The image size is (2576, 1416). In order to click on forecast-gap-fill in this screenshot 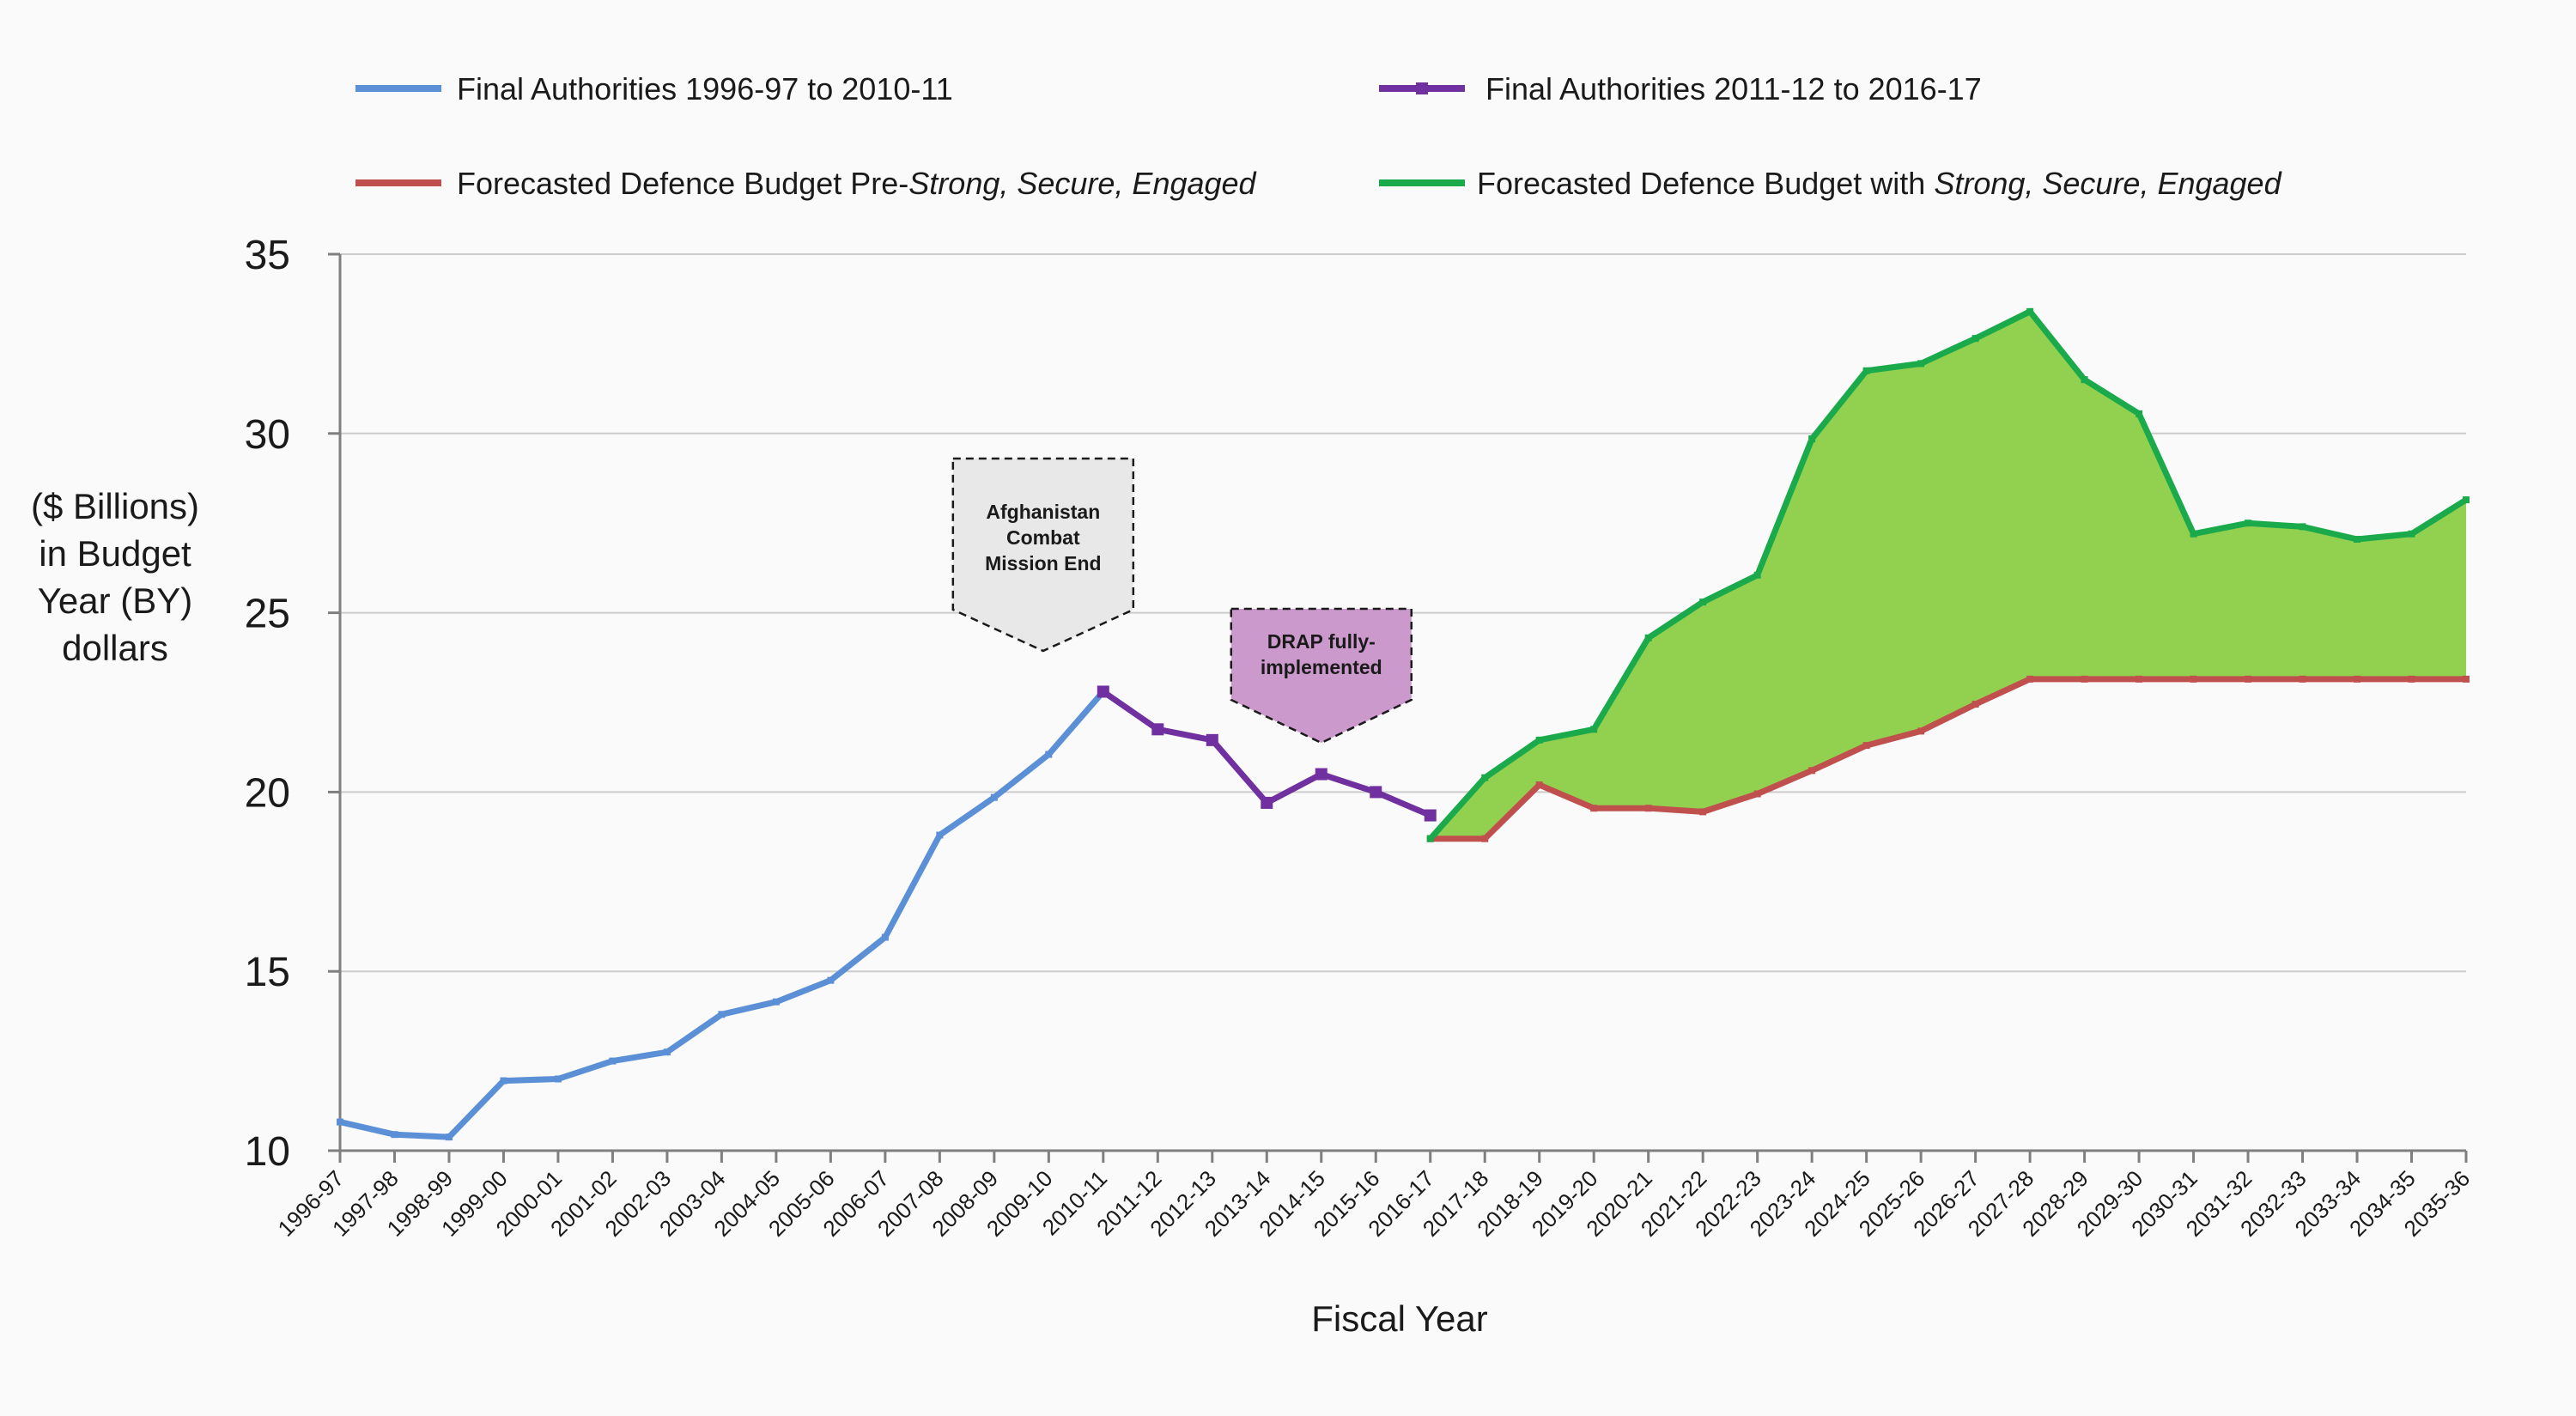, I will do `click(1948, 575)`.